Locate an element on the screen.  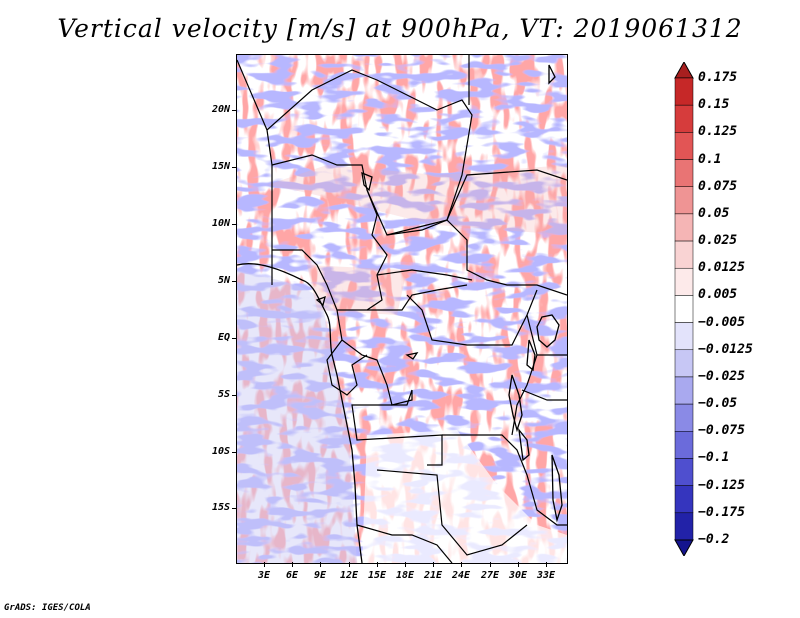
lat-label-5n: 5N is located at coordinates (223, 280).